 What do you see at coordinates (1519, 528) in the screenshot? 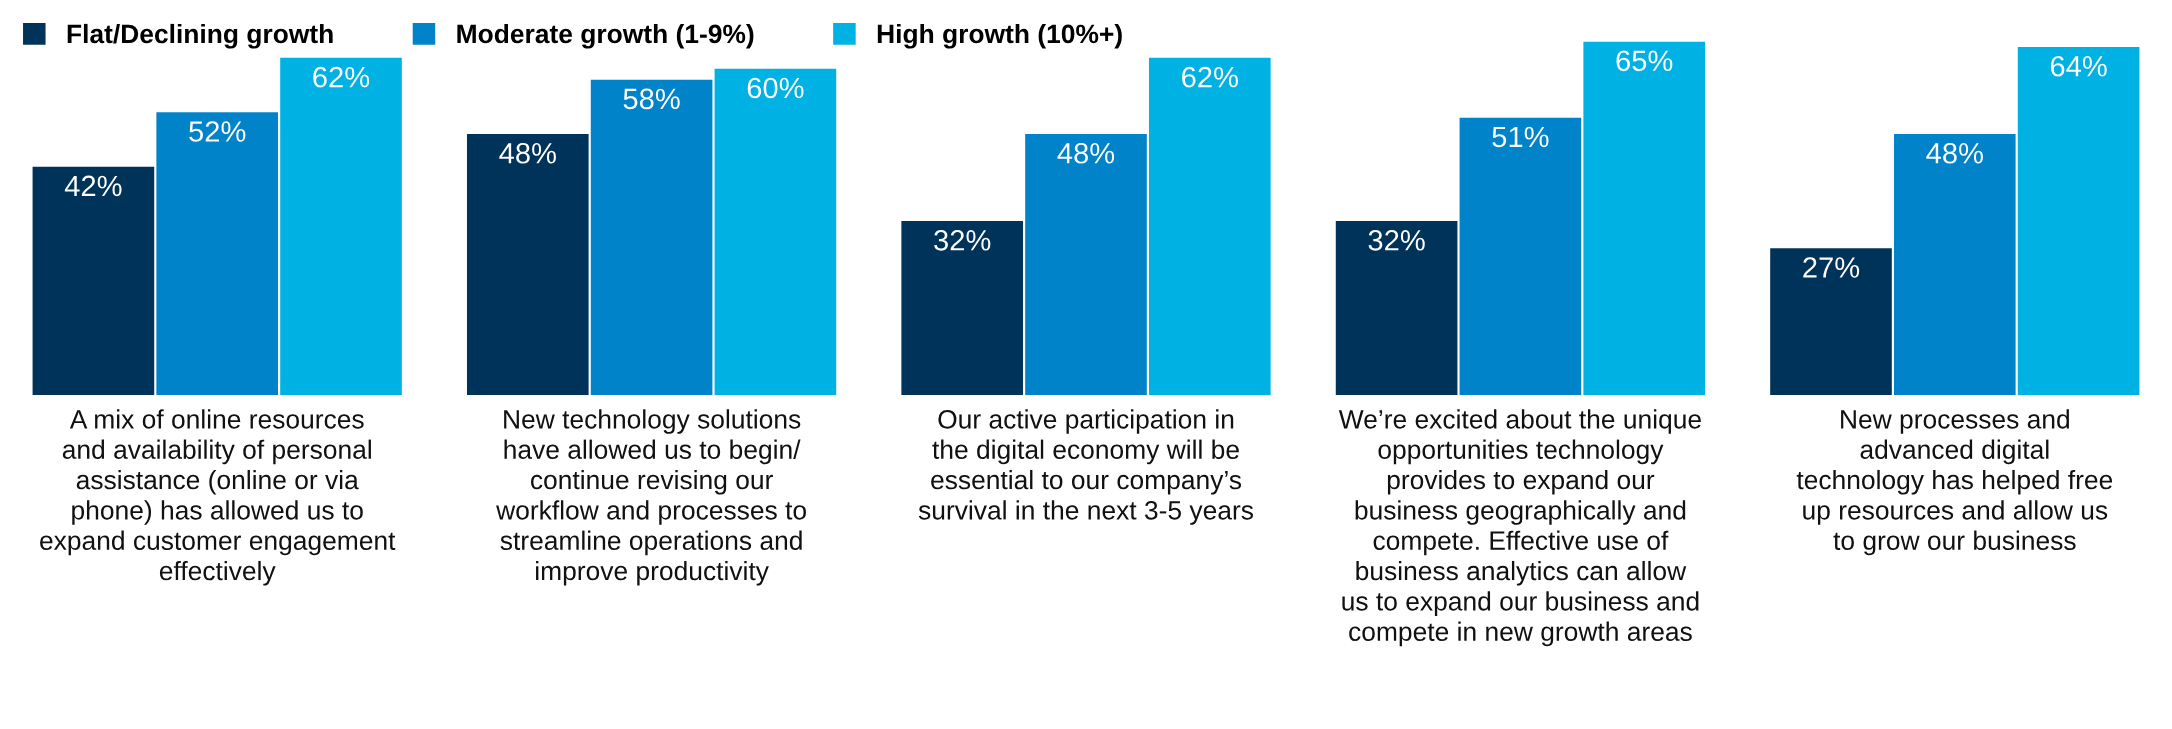
I see `x-tick-label: We’re excited about the unique opportunities technology provides to expand our business geographically and compete. Effective use of business analytics can allow us to expand our business and compete in new growth areas` at bounding box center [1519, 528].